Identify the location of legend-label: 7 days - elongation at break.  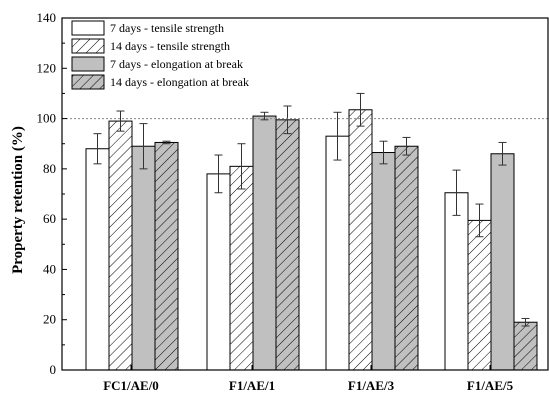
(176, 64).